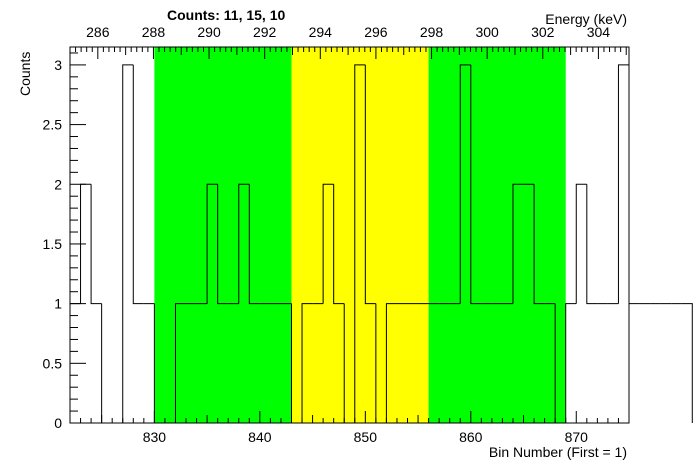 This screenshot has height=472, width=696. I want to click on x-tick-label: 850, so click(366, 437).